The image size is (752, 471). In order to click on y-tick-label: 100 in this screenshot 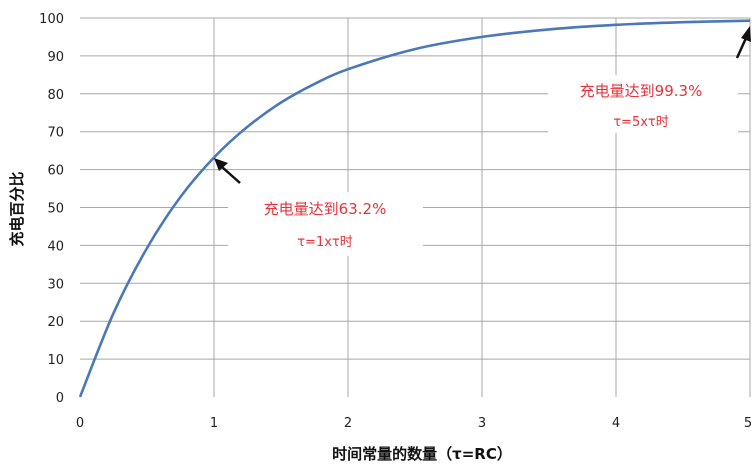, I will do `click(51, 19)`.